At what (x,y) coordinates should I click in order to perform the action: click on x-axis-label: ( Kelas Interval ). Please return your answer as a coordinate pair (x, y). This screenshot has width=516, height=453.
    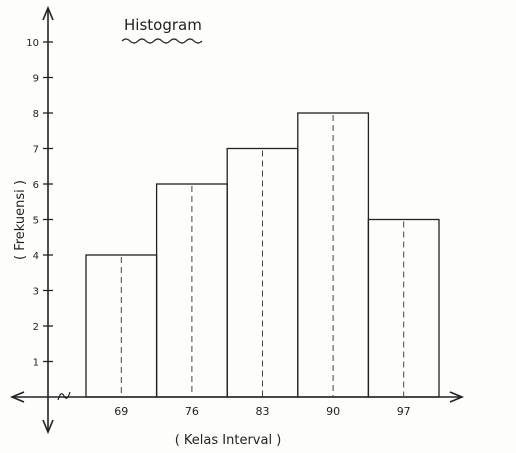
    Looking at the image, I should click on (228, 440).